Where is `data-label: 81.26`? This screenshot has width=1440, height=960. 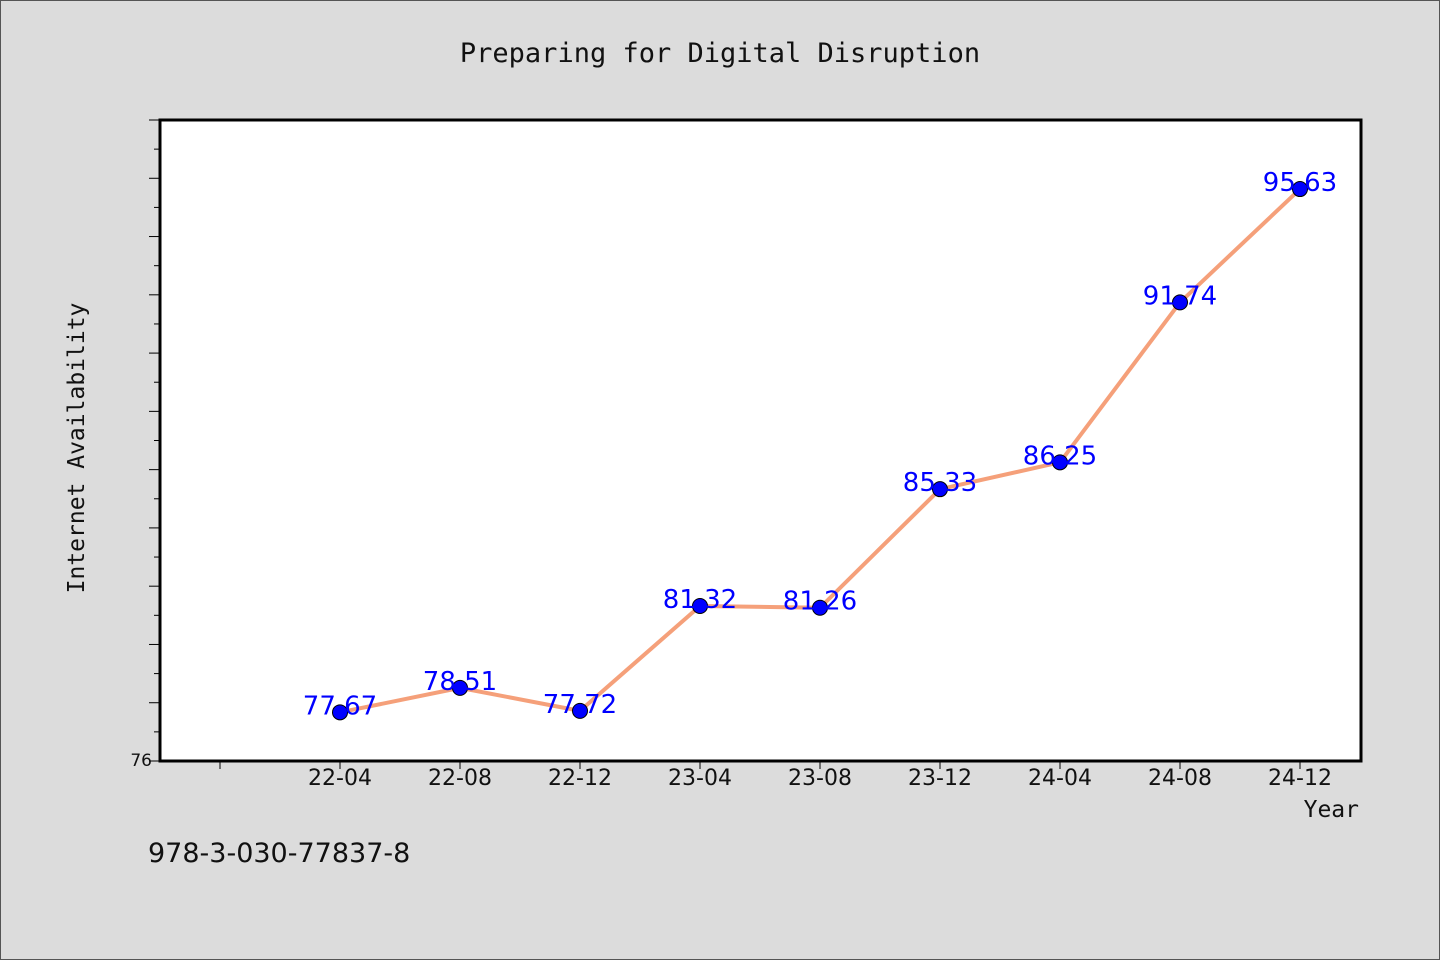 data-label: 81.26 is located at coordinates (820, 602).